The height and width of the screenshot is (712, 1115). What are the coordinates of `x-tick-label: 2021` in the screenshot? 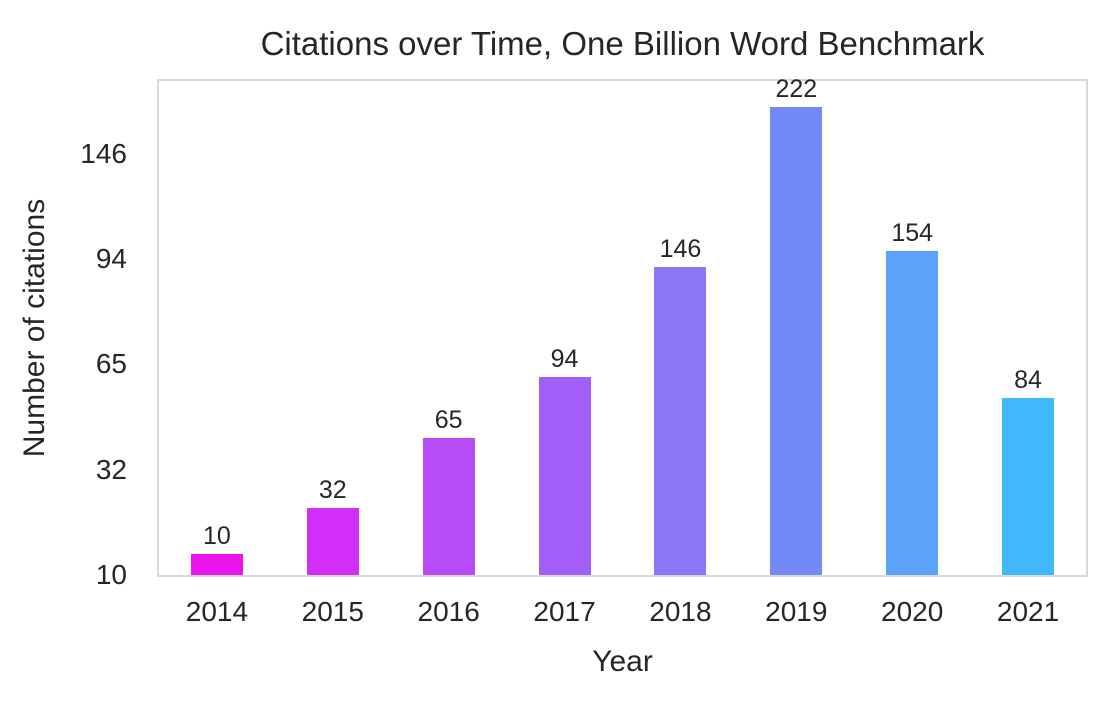 It's located at (1028, 611).